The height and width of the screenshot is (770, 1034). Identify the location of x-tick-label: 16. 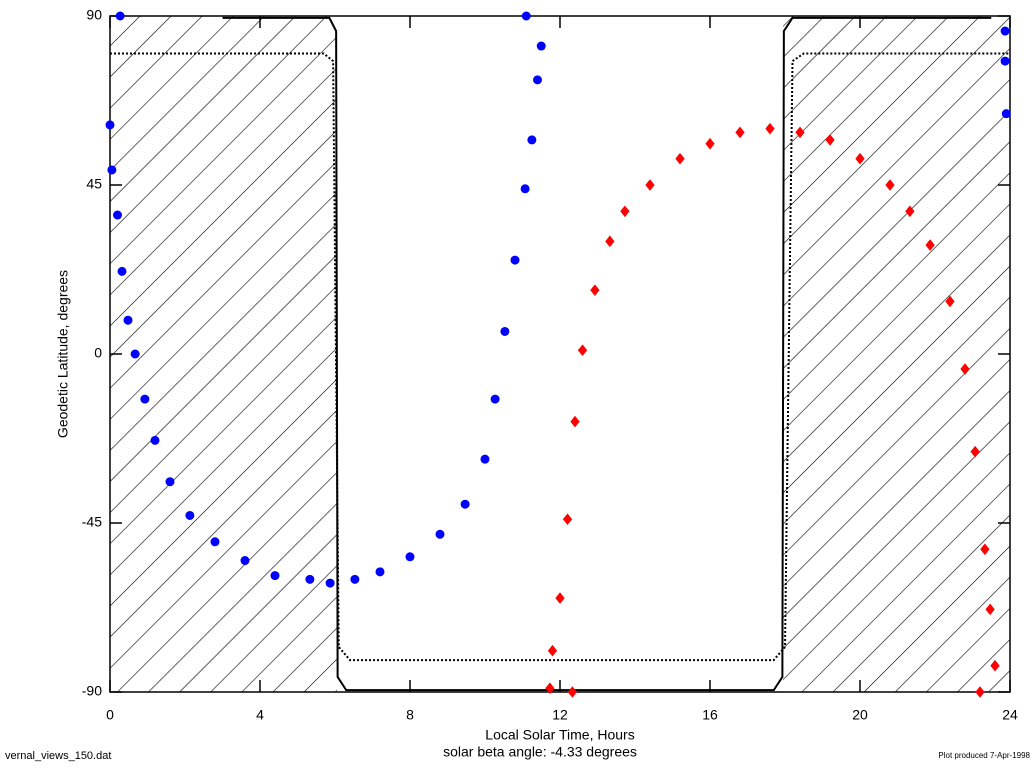
(710, 715).